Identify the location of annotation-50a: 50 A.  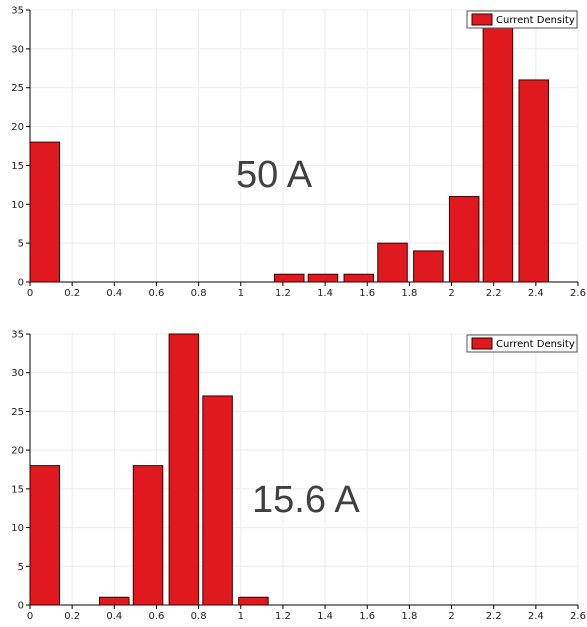
(274, 175).